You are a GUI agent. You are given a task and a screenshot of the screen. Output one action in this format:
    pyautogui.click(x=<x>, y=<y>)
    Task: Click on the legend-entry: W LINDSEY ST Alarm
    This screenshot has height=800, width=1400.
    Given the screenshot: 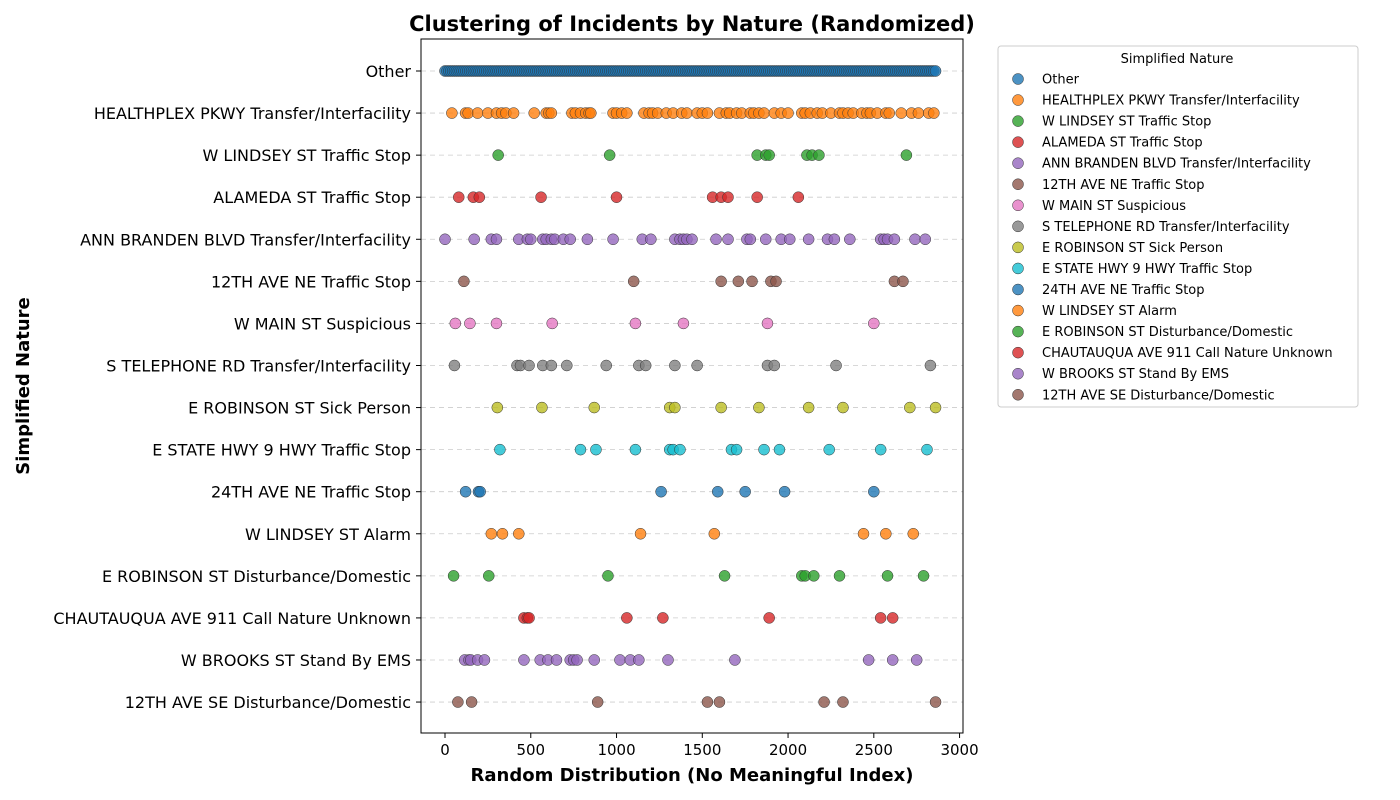 What is the action you would take?
    pyautogui.click(x=1109, y=311)
    